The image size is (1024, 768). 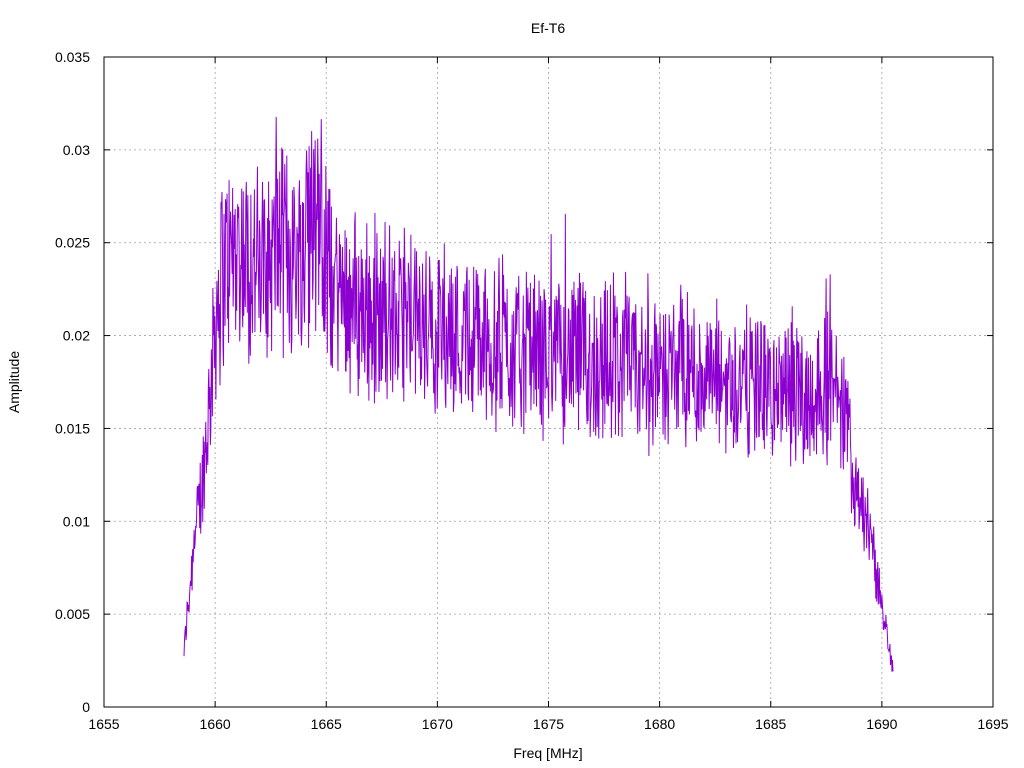 I want to click on y-tick-label: 0.03, so click(x=76, y=150).